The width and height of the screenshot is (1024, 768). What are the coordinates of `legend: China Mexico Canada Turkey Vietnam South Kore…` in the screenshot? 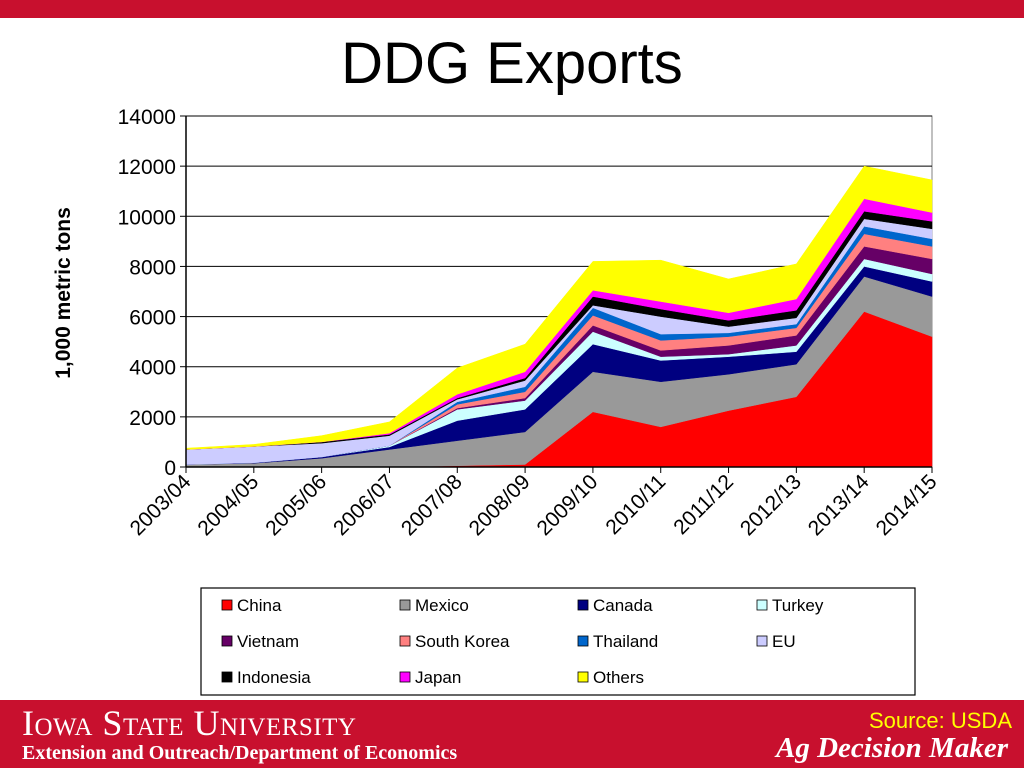 It's located at (558, 641).